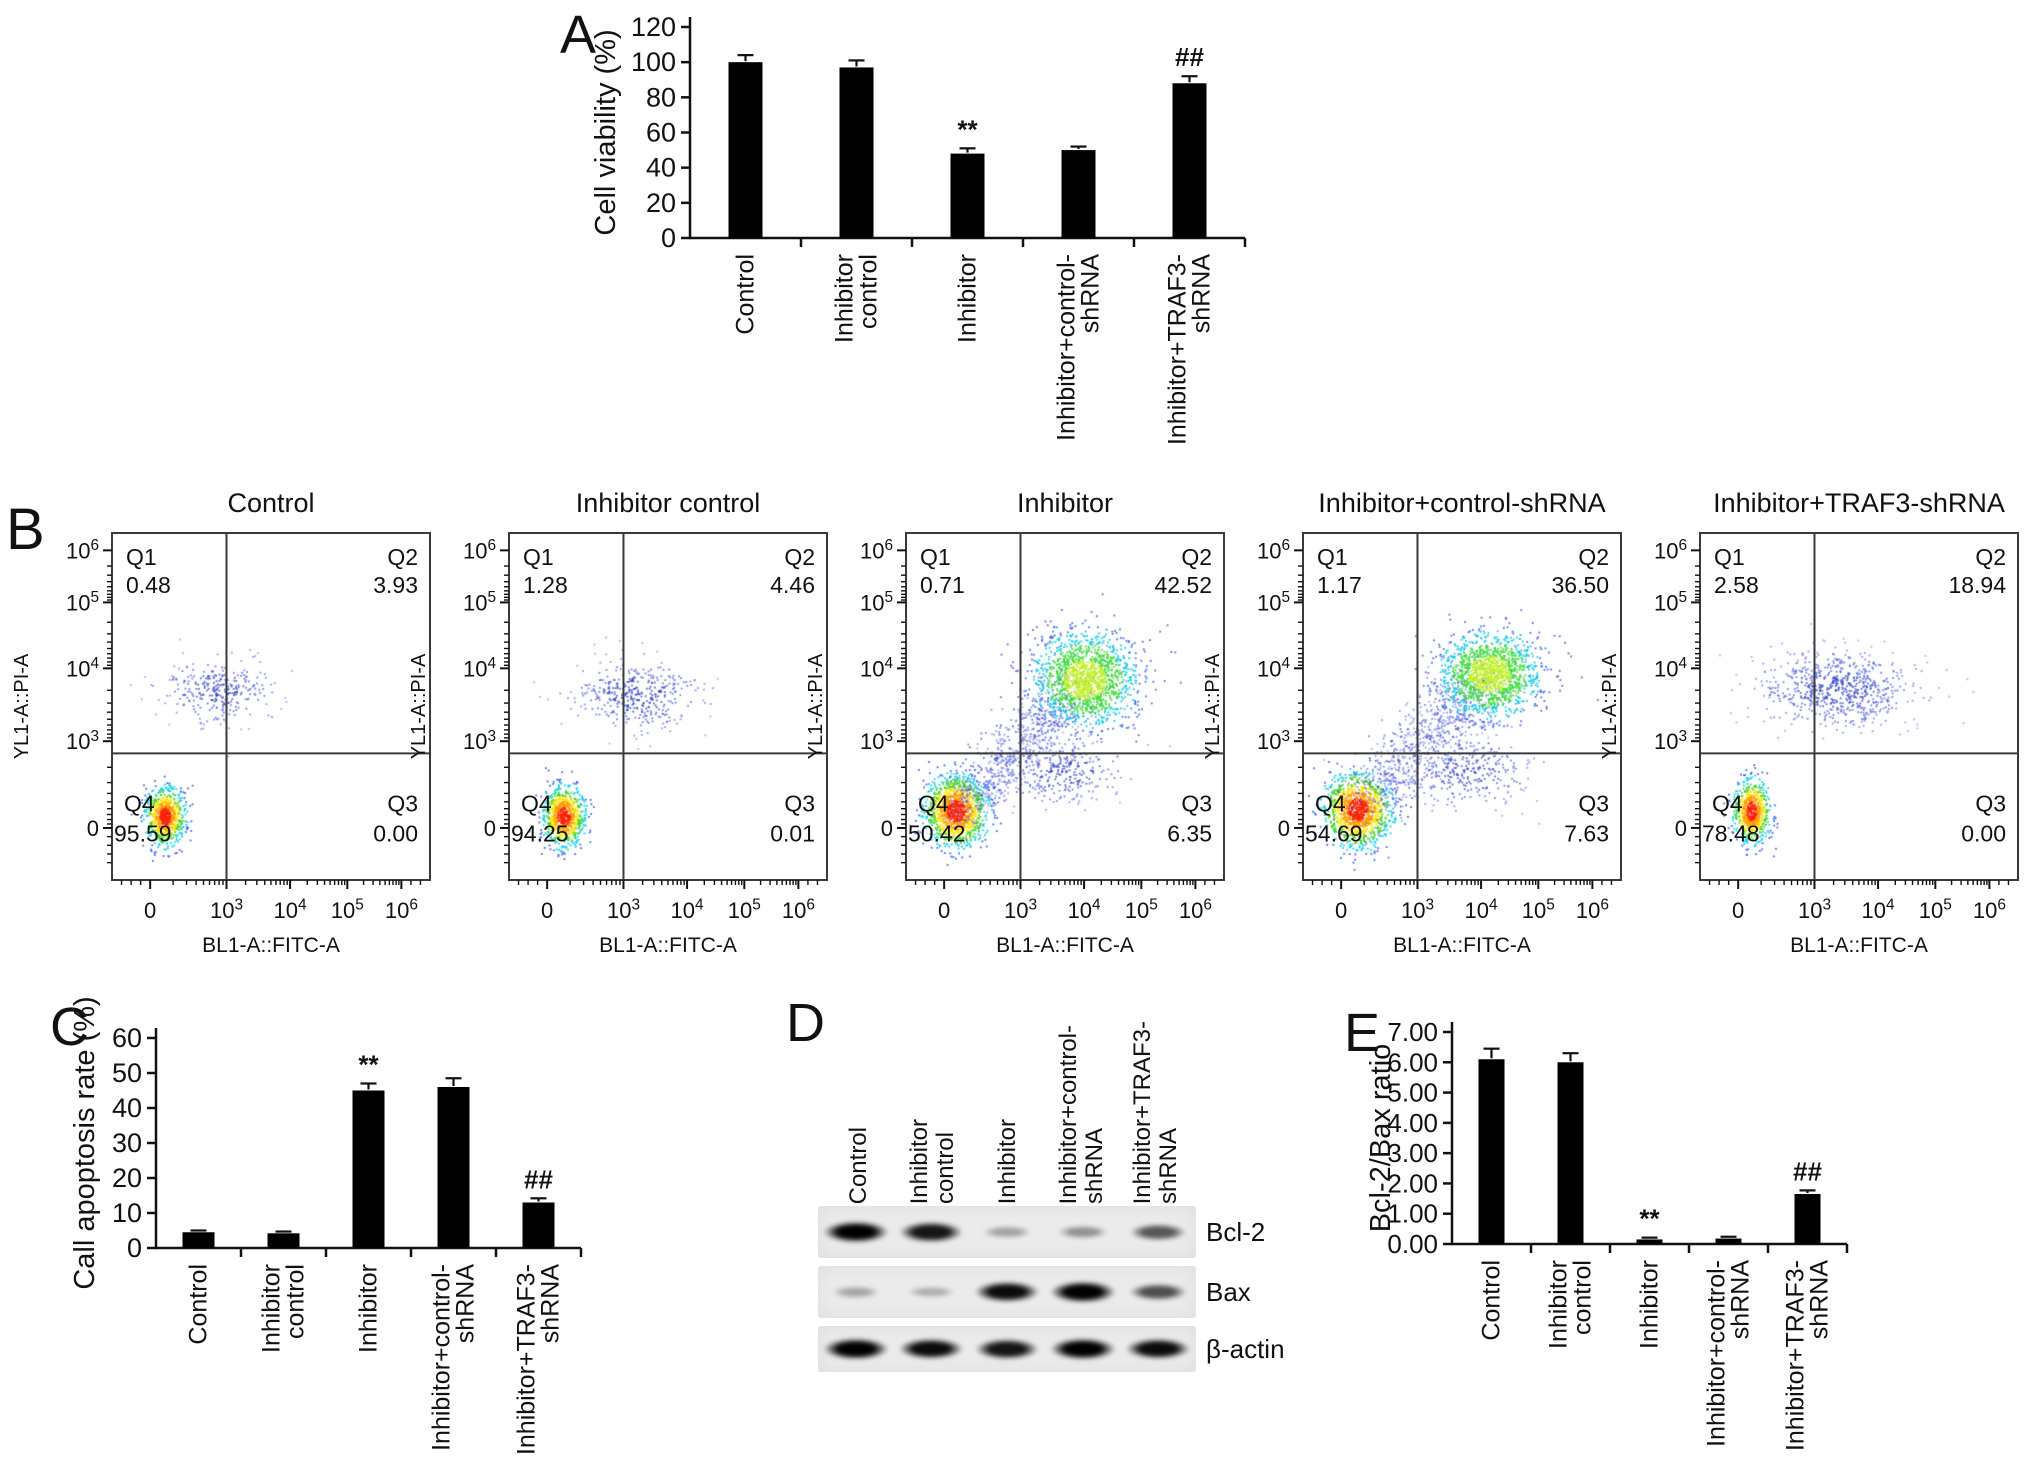  What do you see at coordinates (1580, 585) in the screenshot?
I see `quadrant-q2-value: 36.50` at bounding box center [1580, 585].